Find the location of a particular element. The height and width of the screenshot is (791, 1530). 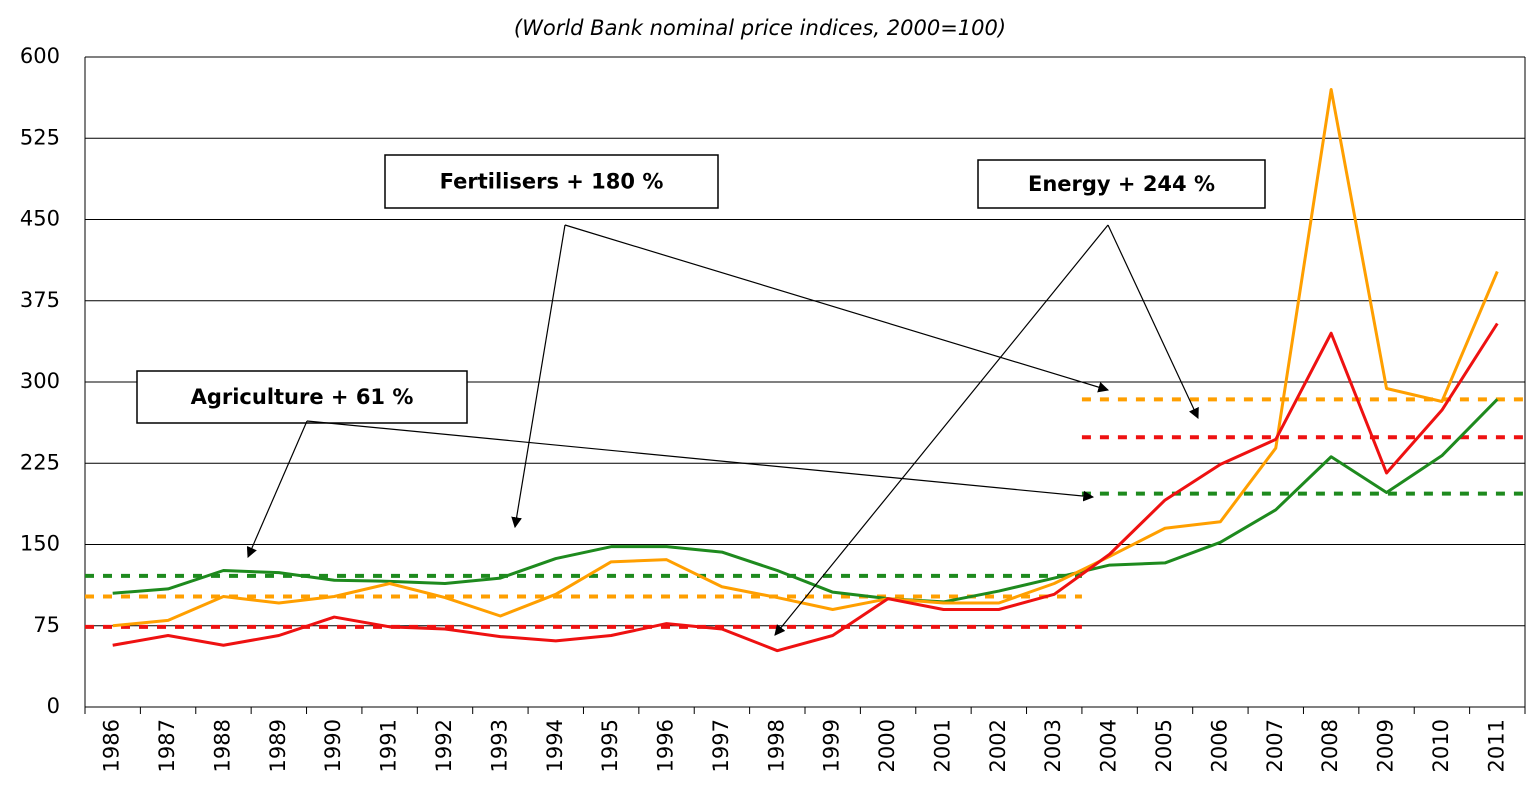

x-tick-label: 2007 is located at coordinates (1275, 745).